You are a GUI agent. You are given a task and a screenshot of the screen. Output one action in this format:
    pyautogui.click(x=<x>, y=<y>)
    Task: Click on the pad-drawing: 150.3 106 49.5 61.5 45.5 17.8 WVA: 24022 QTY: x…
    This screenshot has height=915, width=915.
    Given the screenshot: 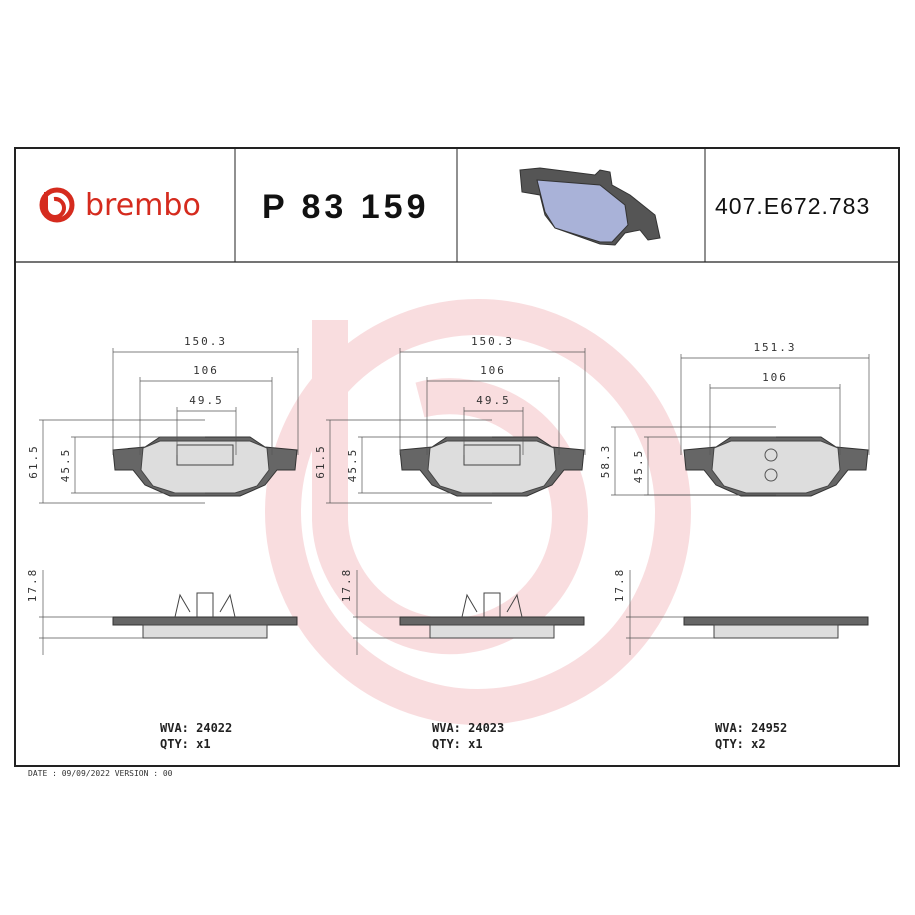 What is the action you would take?
    pyautogui.click(x=162, y=543)
    